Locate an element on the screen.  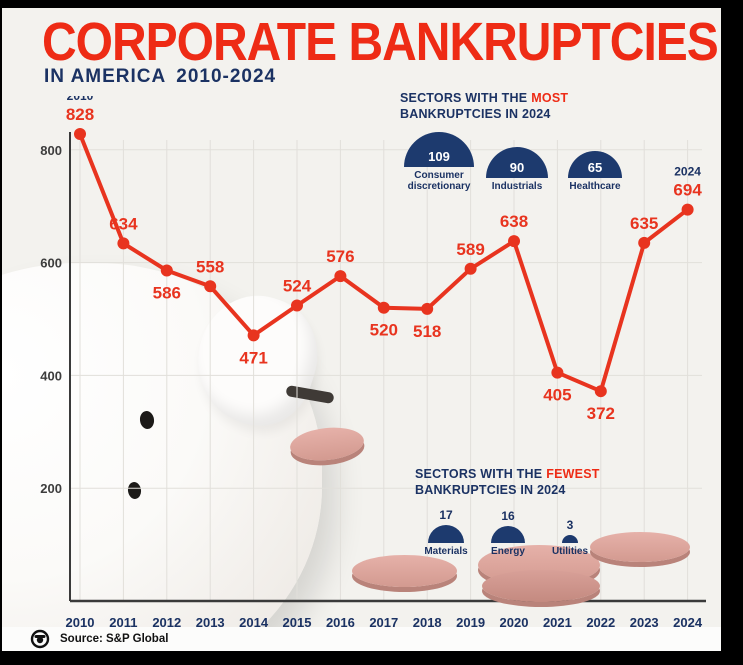
sector-value: 3 is located at coordinates (570, 524).